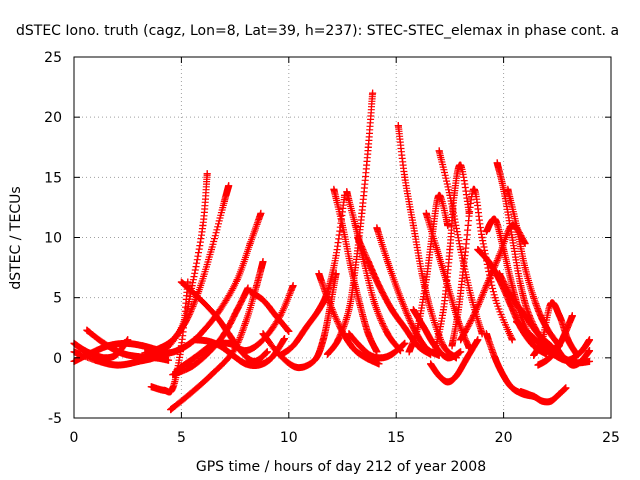 The image size is (640, 480). I want to click on y-tick-label: 10, so click(53, 239).